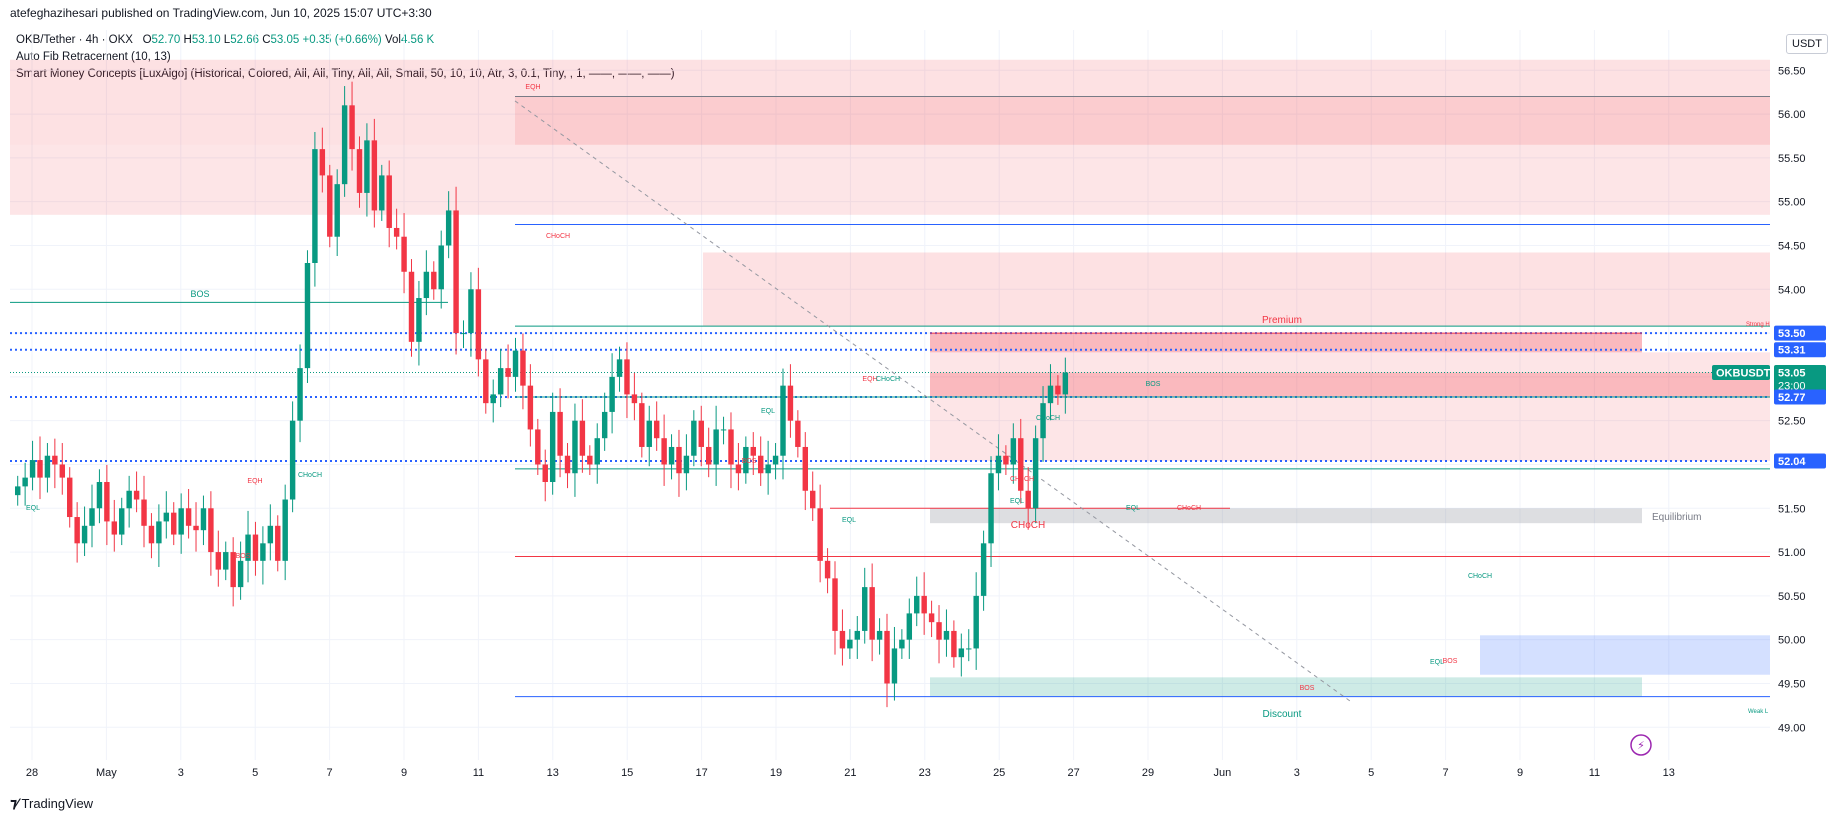 The image size is (1835, 822). I want to click on tradingview-logo-icon: ⁊⁄, so click(14, 803).